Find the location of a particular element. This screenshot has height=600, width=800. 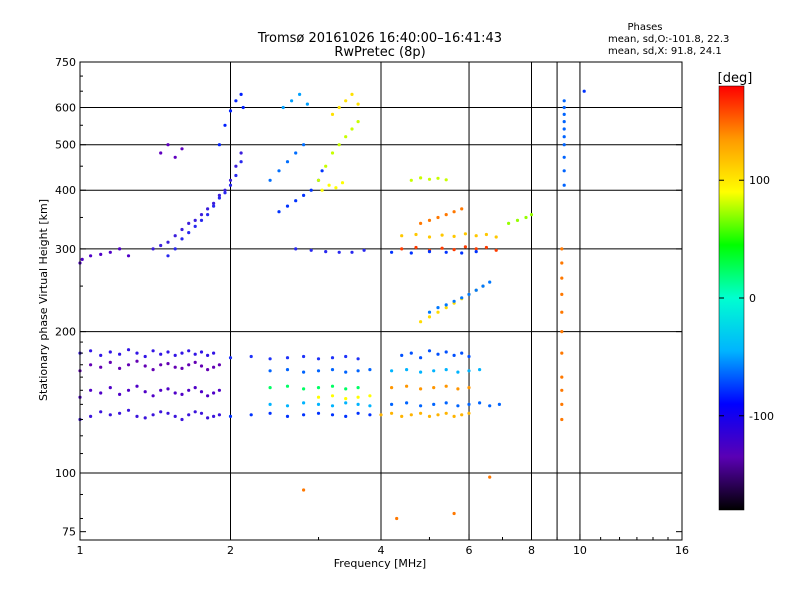

colorbar-tick-label: 100 is located at coordinates (759, 180).